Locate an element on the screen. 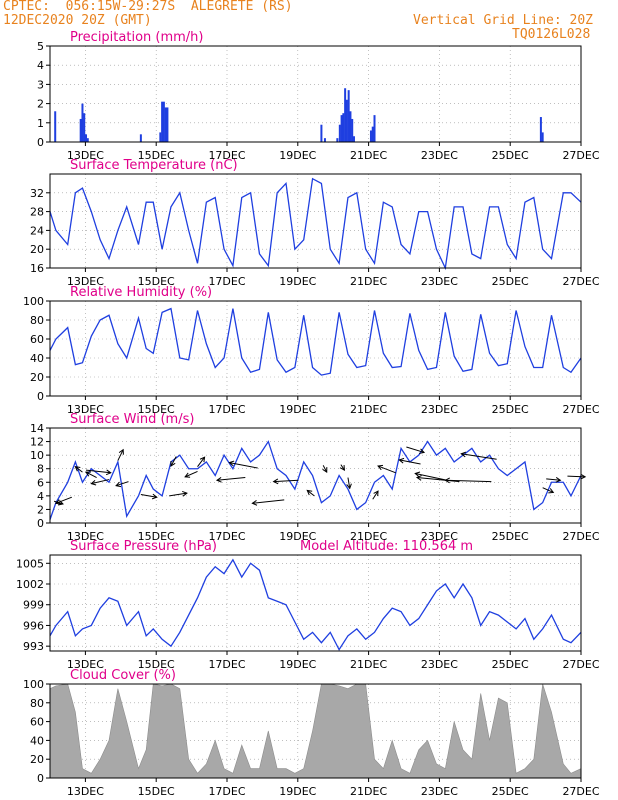  x-tick-label: 27DEC is located at coordinates (580, 155).